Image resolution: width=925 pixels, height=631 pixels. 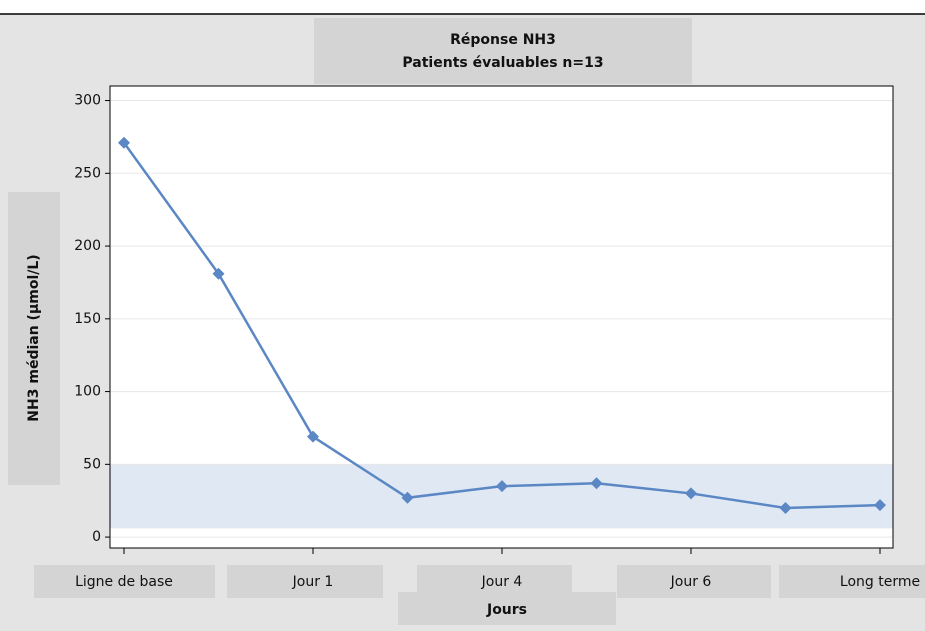 I want to click on y-tick-label: 150, so click(x=87, y=319).